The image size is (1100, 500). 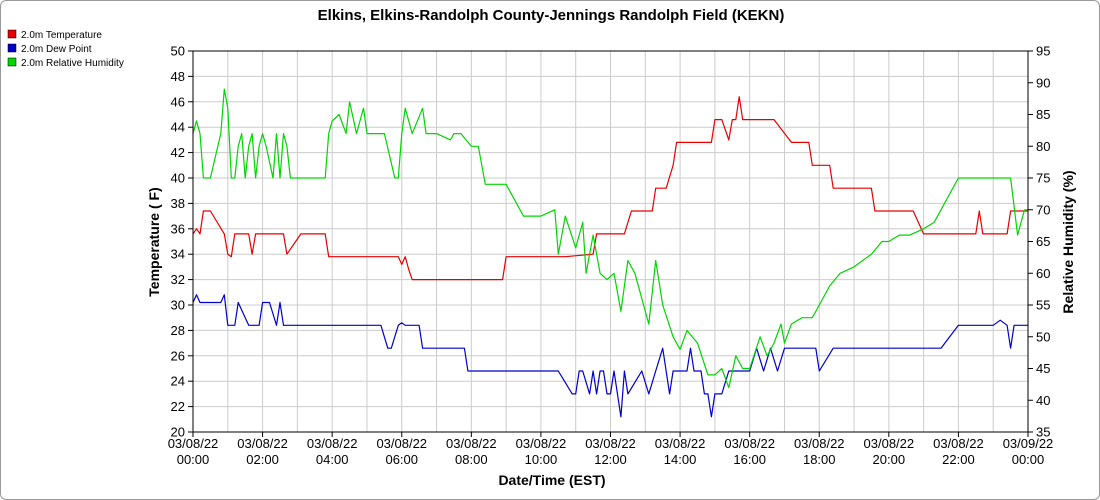 I want to click on y-tick-label: 40, so click(x=178, y=178).